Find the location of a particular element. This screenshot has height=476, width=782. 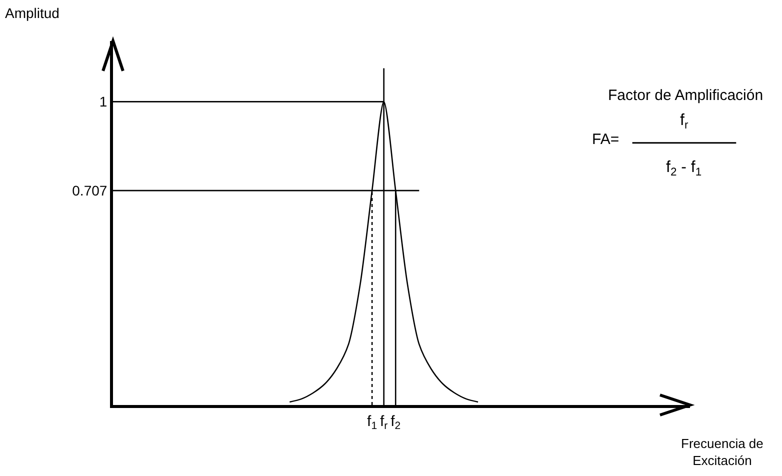

x-axis-title: Frecuencia de Excitación is located at coordinates (722, 452).